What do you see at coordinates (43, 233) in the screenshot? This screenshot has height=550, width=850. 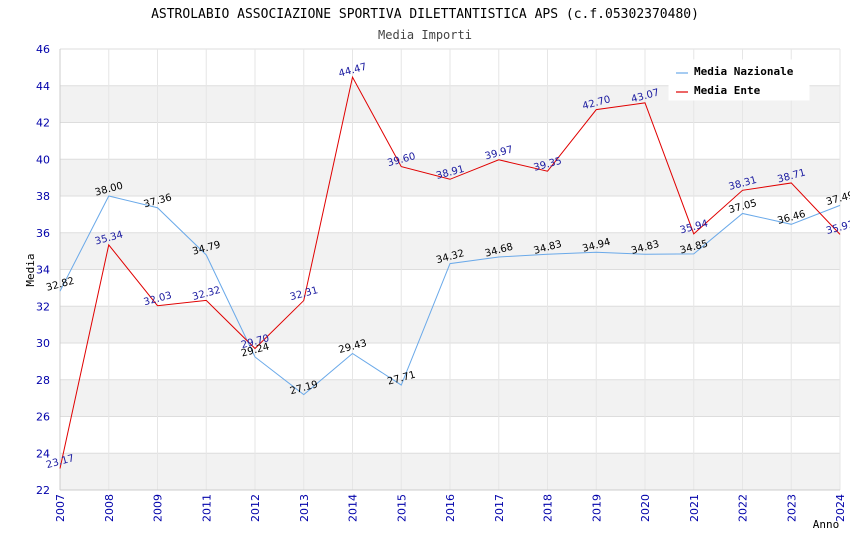 I see `y-tick-label: 36` at bounding box center [43, 233].